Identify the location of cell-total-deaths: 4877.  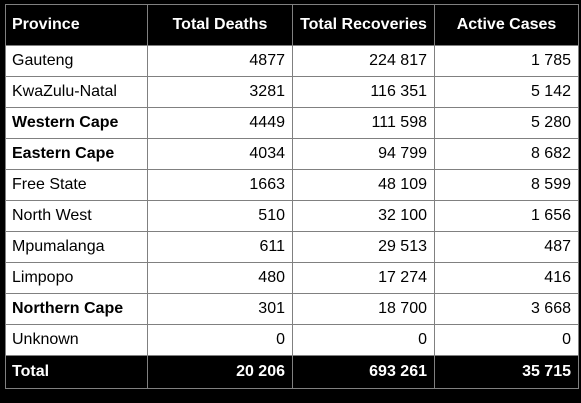
(220, 61).